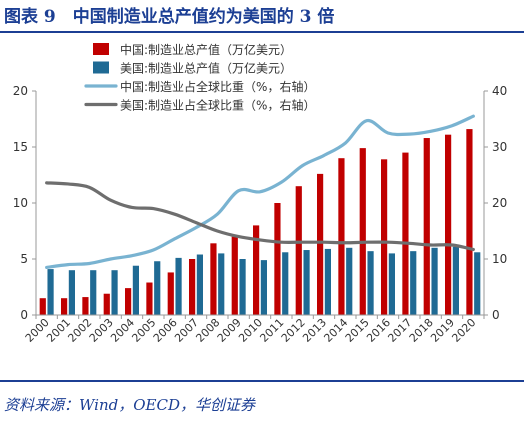 Image resolution: width=524 pixels, height=430 pixels. Describe the element at coordinates (260, 216) in the screenshot. I see `us-share-line` at that location.